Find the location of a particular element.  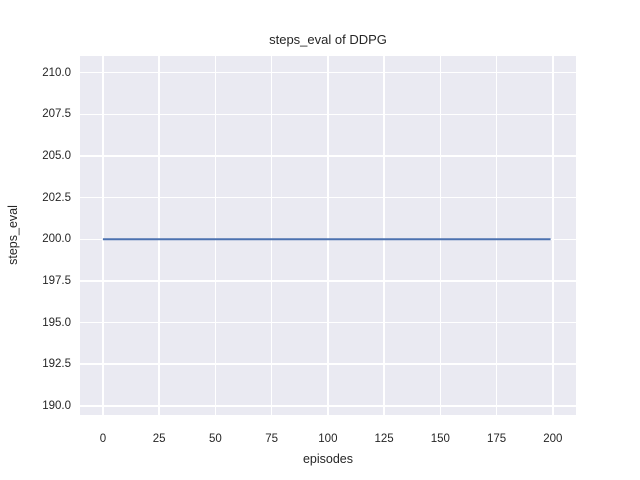

x-tick-label: 0 is located at coordinates (103, 439).